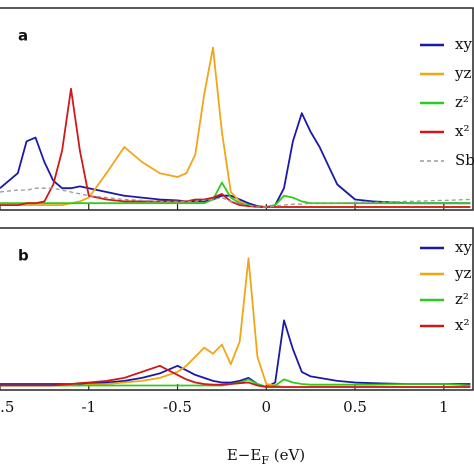 The width and height of the screenshot is (474, 474). What do you see at coordinates (7, 407) in the screenshot?
I see `x-tick-label: -1.5` at bounding box center [7, 407].